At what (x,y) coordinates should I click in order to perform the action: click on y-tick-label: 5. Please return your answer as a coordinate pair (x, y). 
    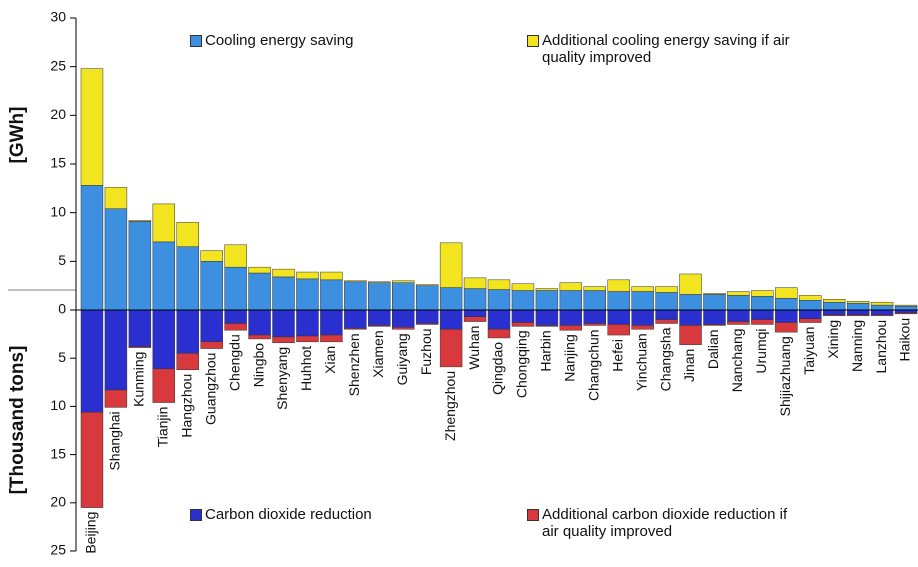
    Looking at the image, I should click on (62, 260).